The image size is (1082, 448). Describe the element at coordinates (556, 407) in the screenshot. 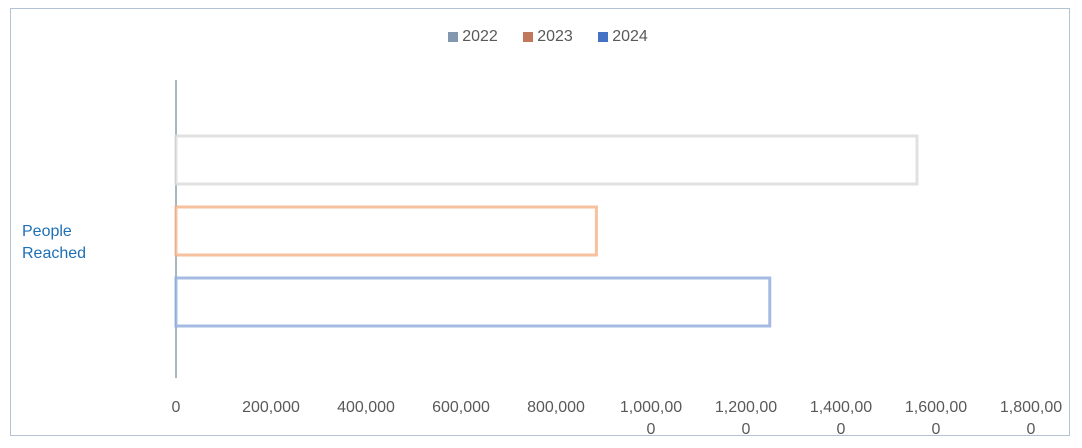

I see `x-tick-label: 800,000` at that location.